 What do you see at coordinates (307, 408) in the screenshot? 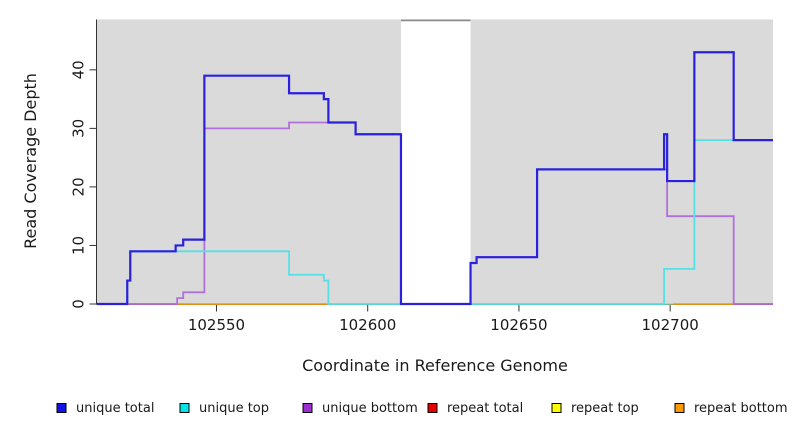
I see `legend-swatch-unique-bottom` at bounding box center [307, 408].